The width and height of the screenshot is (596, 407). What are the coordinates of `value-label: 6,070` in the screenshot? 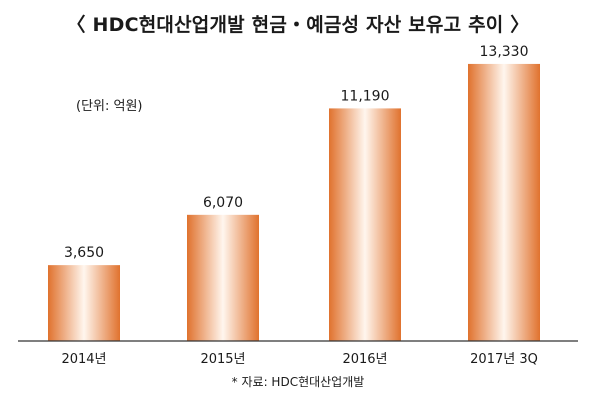 It's located at (223, 203).